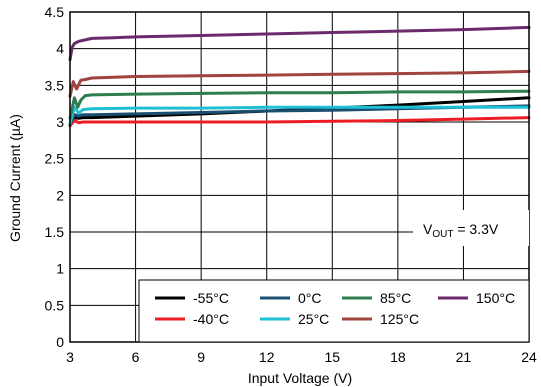 The width and height of the screenshot is (541, 387). What do you see at coordinates (464, 357) in the screenshot?
I see `x-tick-label: 21` at bounding box center [464, 357].